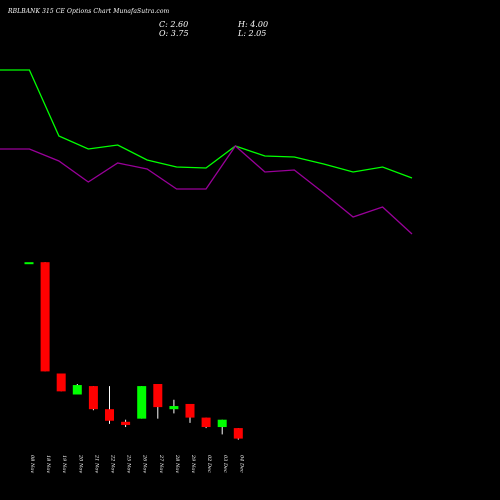  What do you see at coordinates (129, 463) in the screenshot?
I see `x-tick-label: 25 Nov` at bounding box center [129, 463].